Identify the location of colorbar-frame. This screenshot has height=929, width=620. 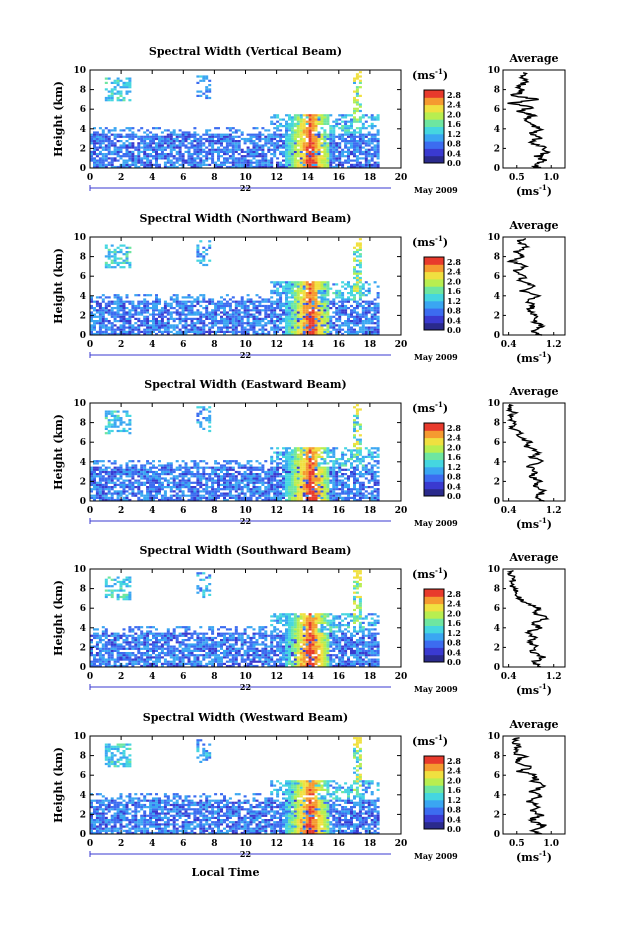
(434, 293).